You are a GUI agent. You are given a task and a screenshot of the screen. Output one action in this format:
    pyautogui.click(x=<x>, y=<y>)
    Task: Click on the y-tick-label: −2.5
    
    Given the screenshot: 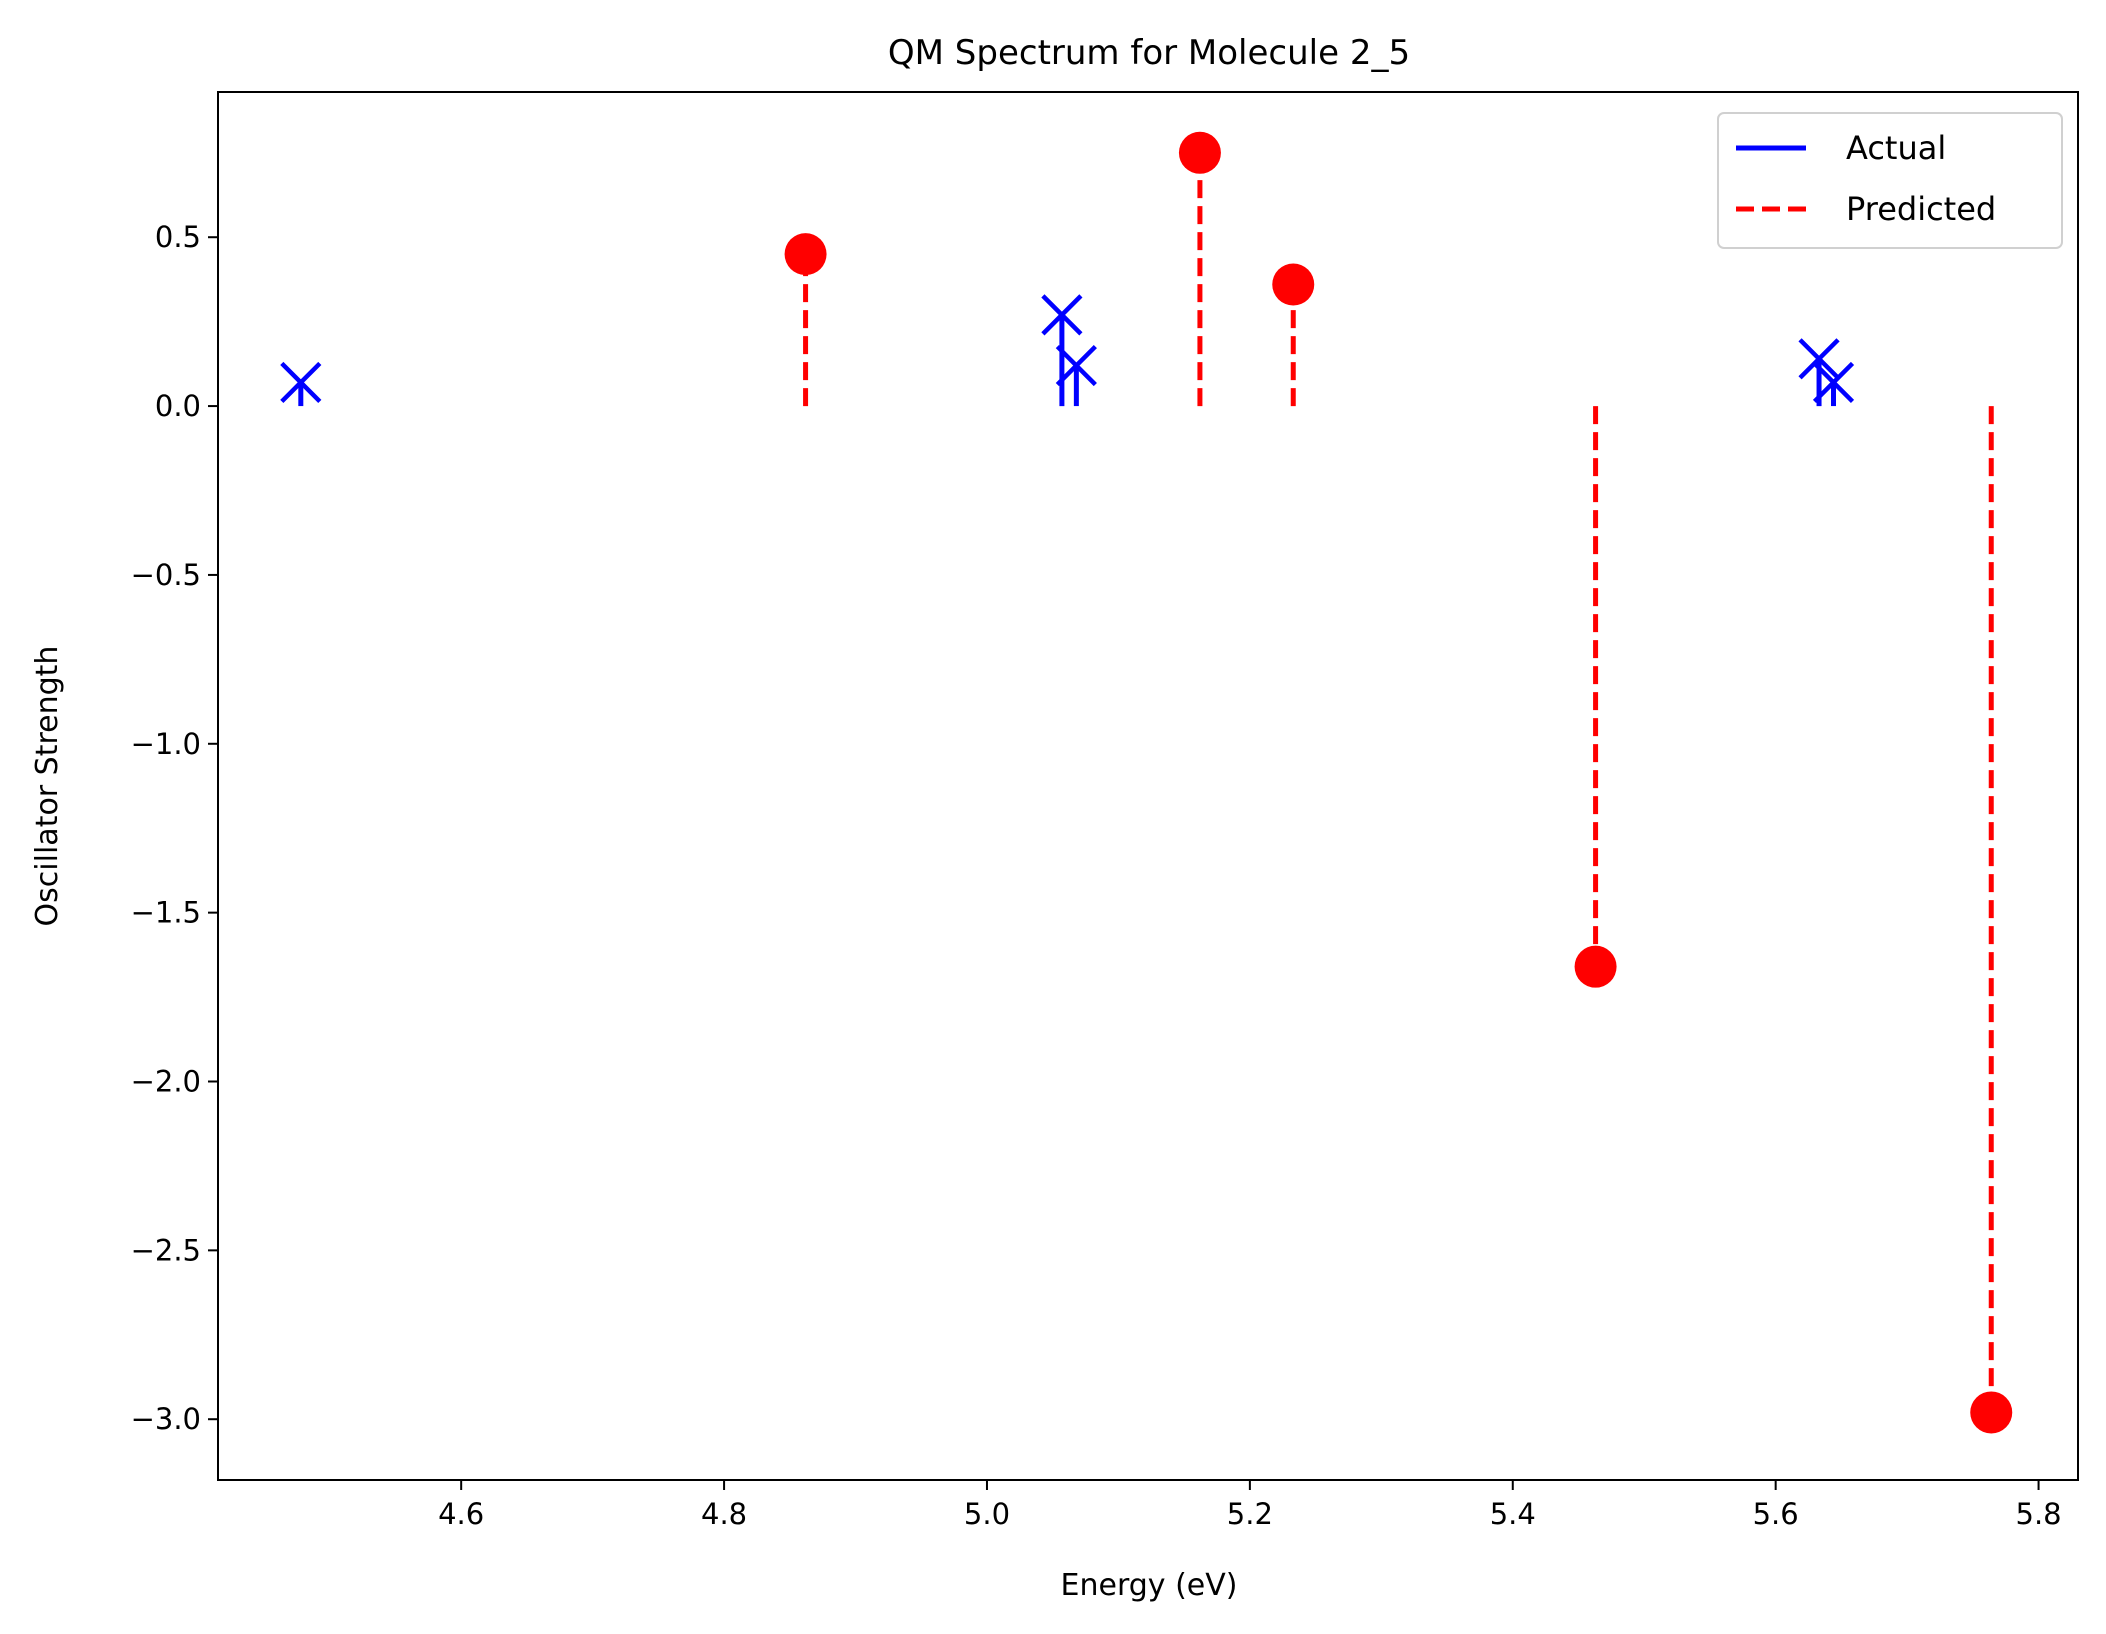 What is the action you would take?
    pyautogui.click(x=166, y=1250)
    